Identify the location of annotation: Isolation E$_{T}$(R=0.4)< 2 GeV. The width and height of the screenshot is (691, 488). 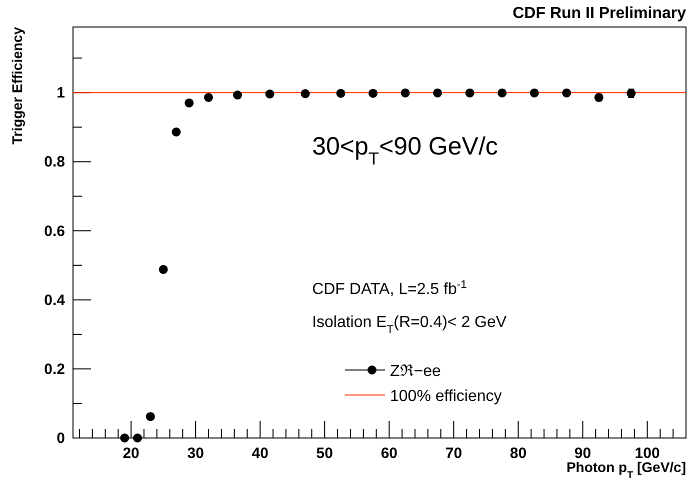
(409, 325).